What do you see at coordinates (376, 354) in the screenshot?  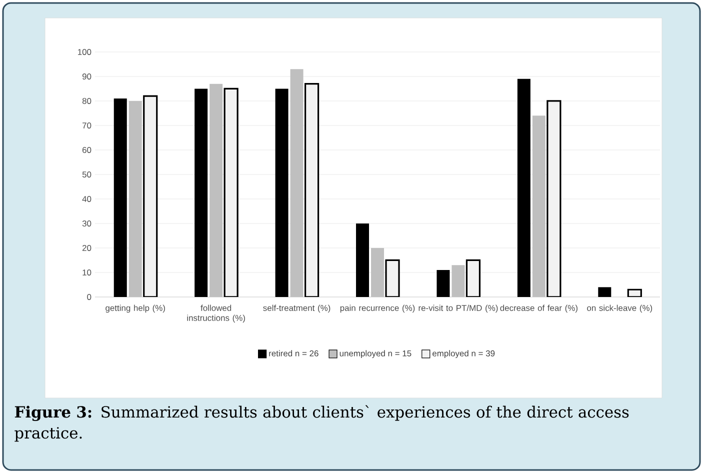 I see `legend-label: unemployed n = 15` at bounding box center [376, 354].